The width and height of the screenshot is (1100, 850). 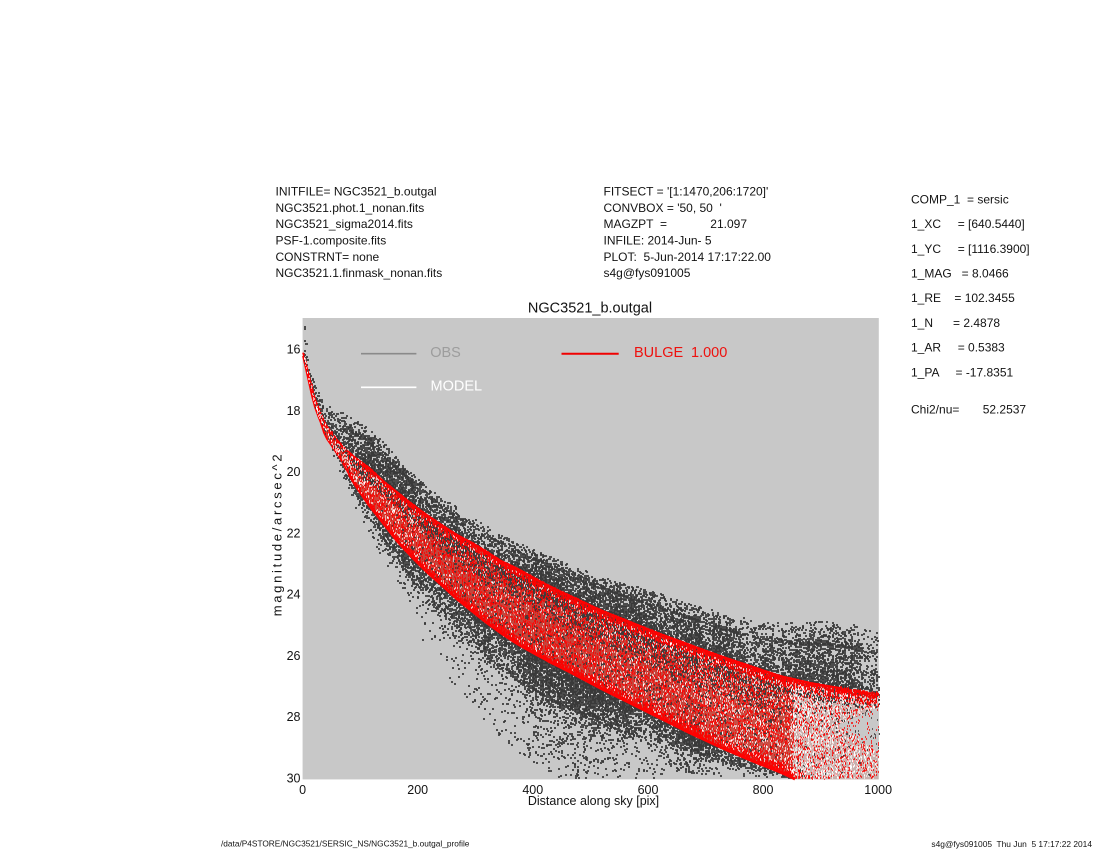 I want to click on svg-text:s4g@fys091005 Thu Jun 5 17:1: s4g@fys091005 Thu Jun 5 17:17:22 2014, so click(x=1011, y=844).